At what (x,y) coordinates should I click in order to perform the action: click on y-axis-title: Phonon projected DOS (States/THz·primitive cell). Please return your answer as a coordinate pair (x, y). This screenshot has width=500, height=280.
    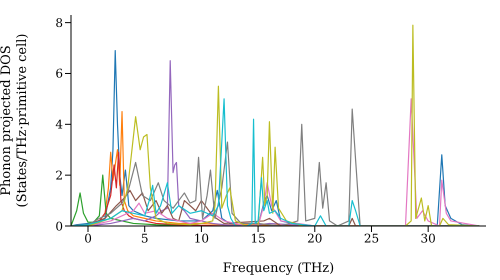
    Looking at the image, I should click on (15, 120).